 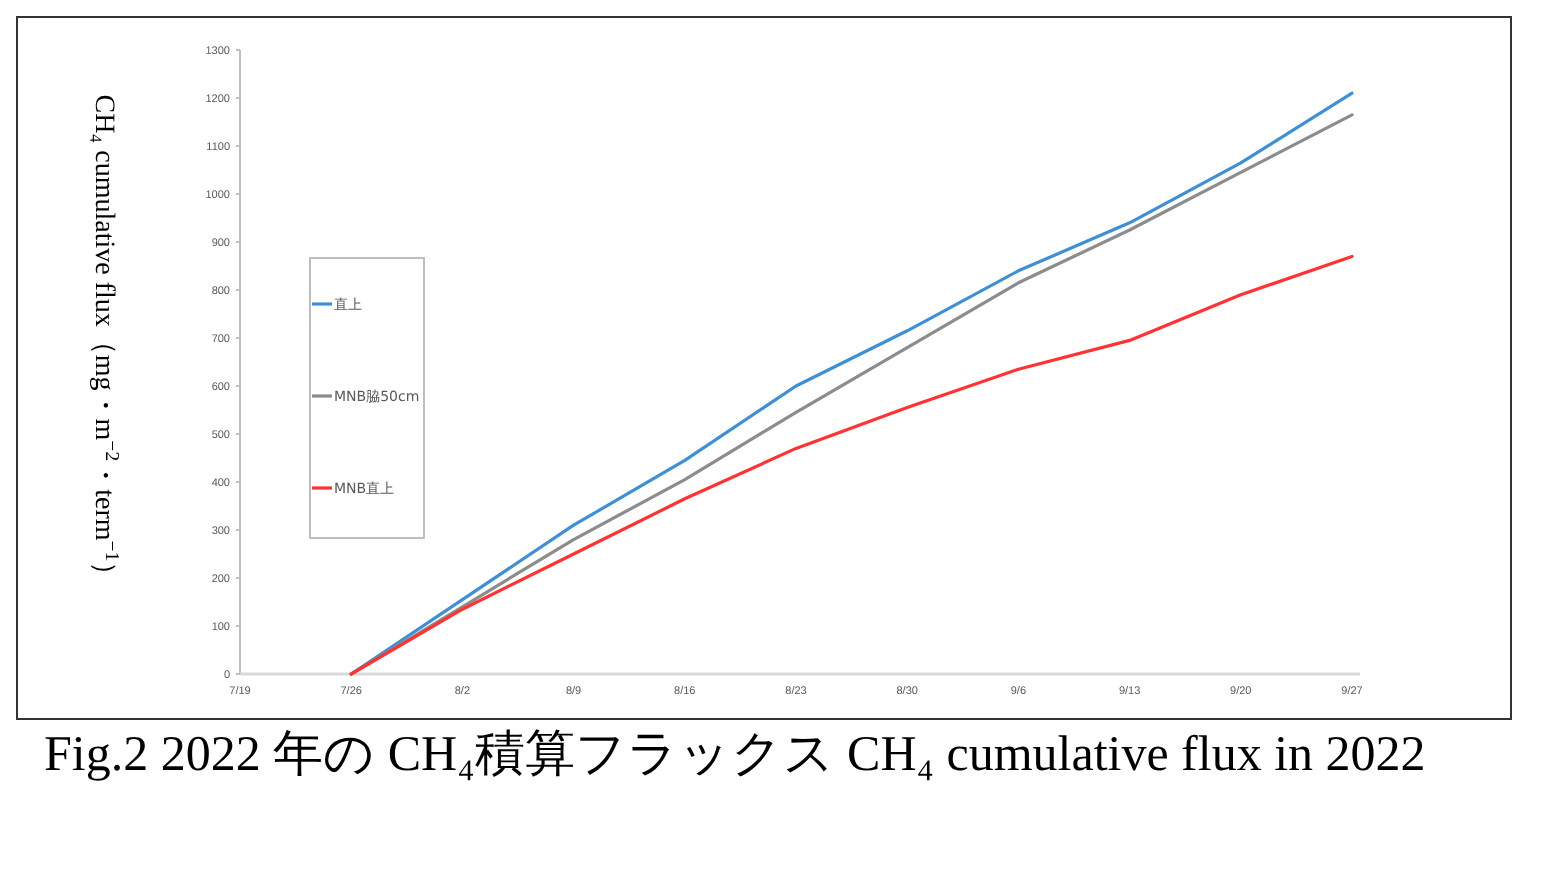 I want to click on caption: Fig.2 2022 年の CH₄積算フラックス CH₄ cumulative flux in 2022, so click(x=736, y=756).